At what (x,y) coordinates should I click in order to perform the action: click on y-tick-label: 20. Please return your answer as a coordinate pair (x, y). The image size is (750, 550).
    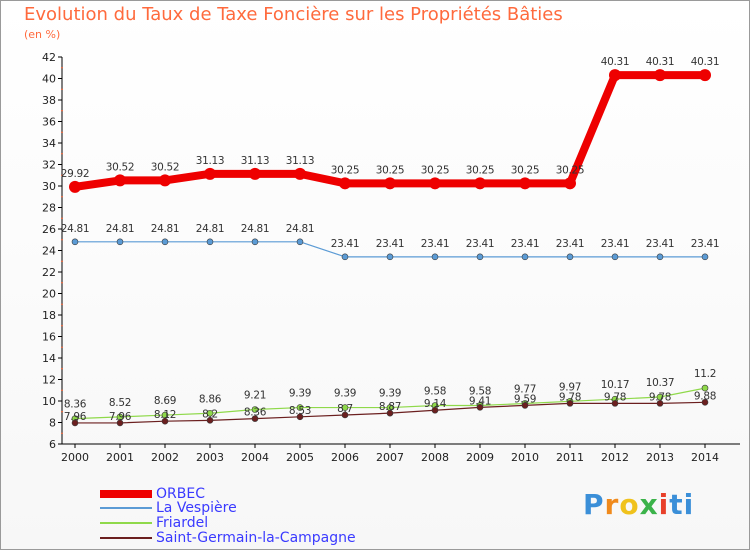
    Looking at the image, I should click on (49, 294).